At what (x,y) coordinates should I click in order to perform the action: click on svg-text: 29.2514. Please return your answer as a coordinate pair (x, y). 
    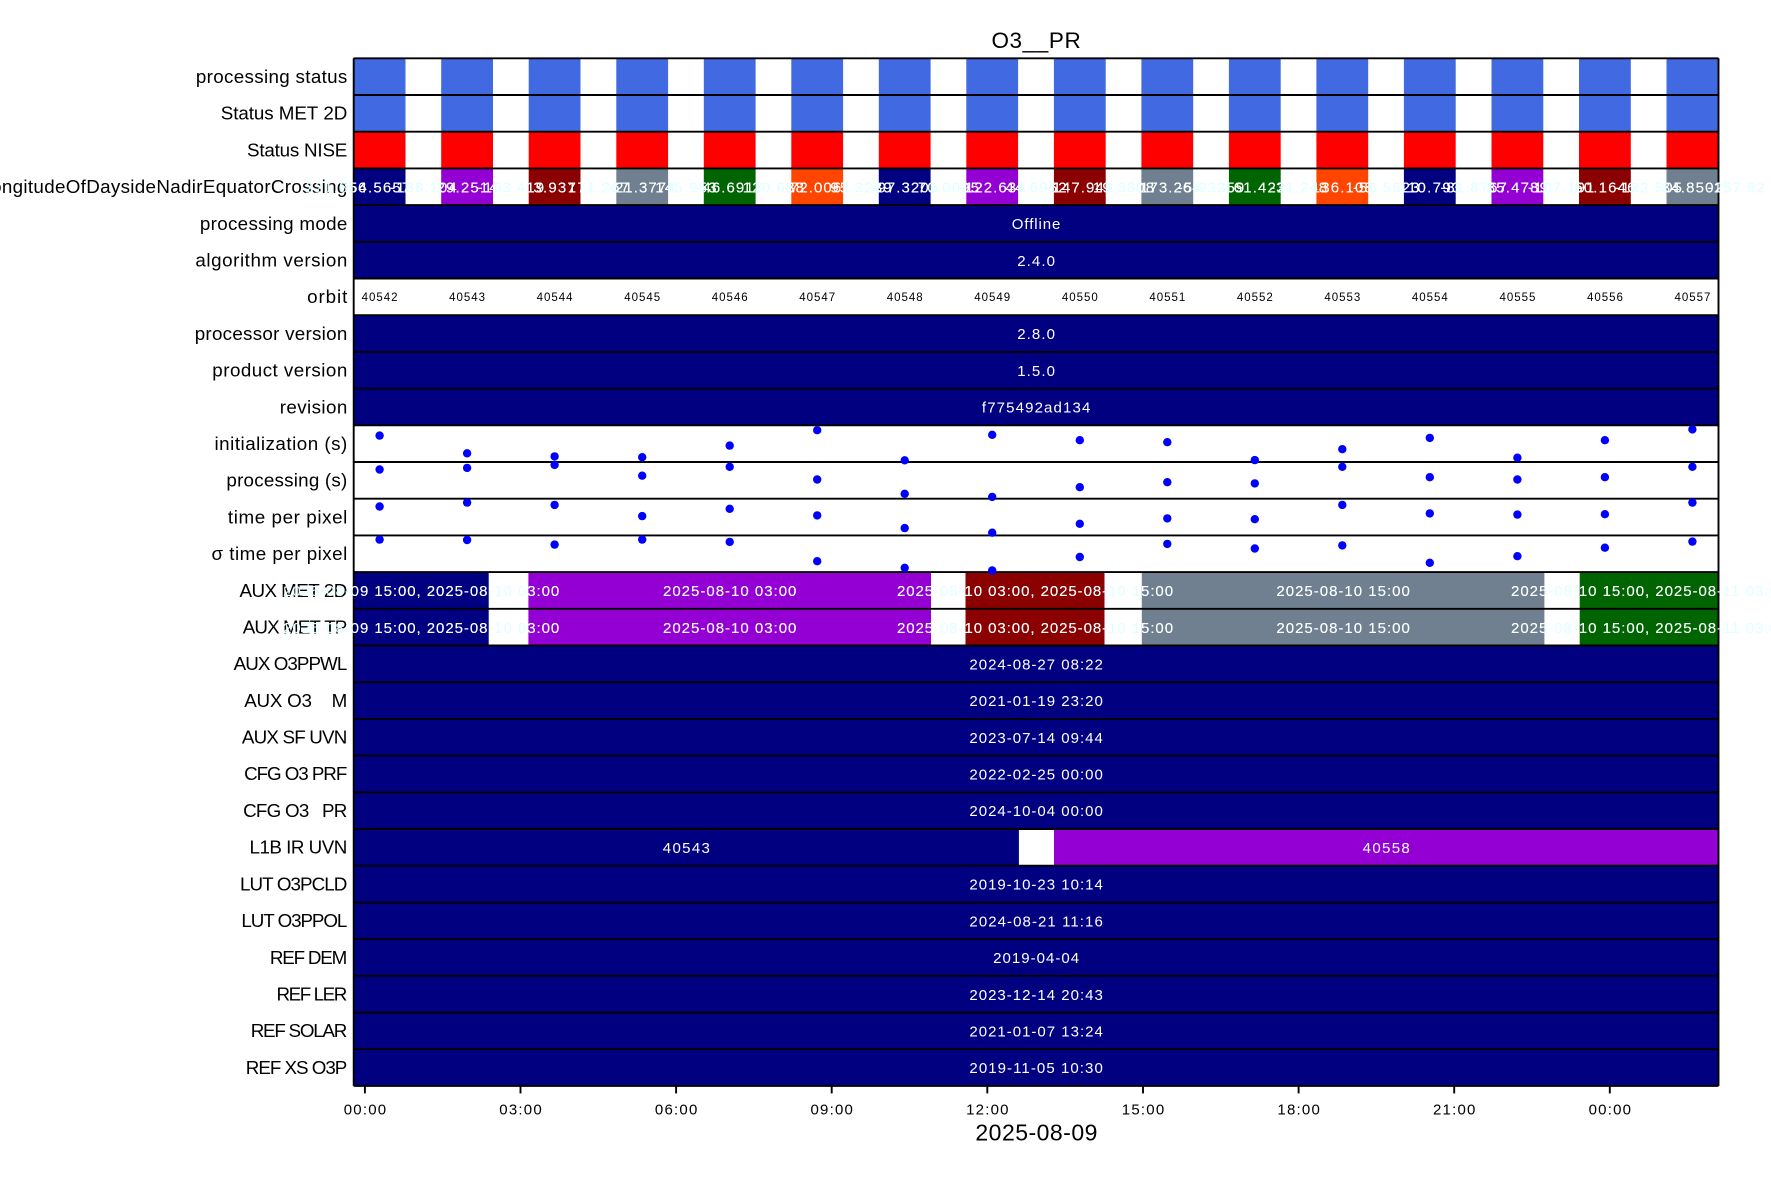
    Looking at the image, I should click on (467, 187).